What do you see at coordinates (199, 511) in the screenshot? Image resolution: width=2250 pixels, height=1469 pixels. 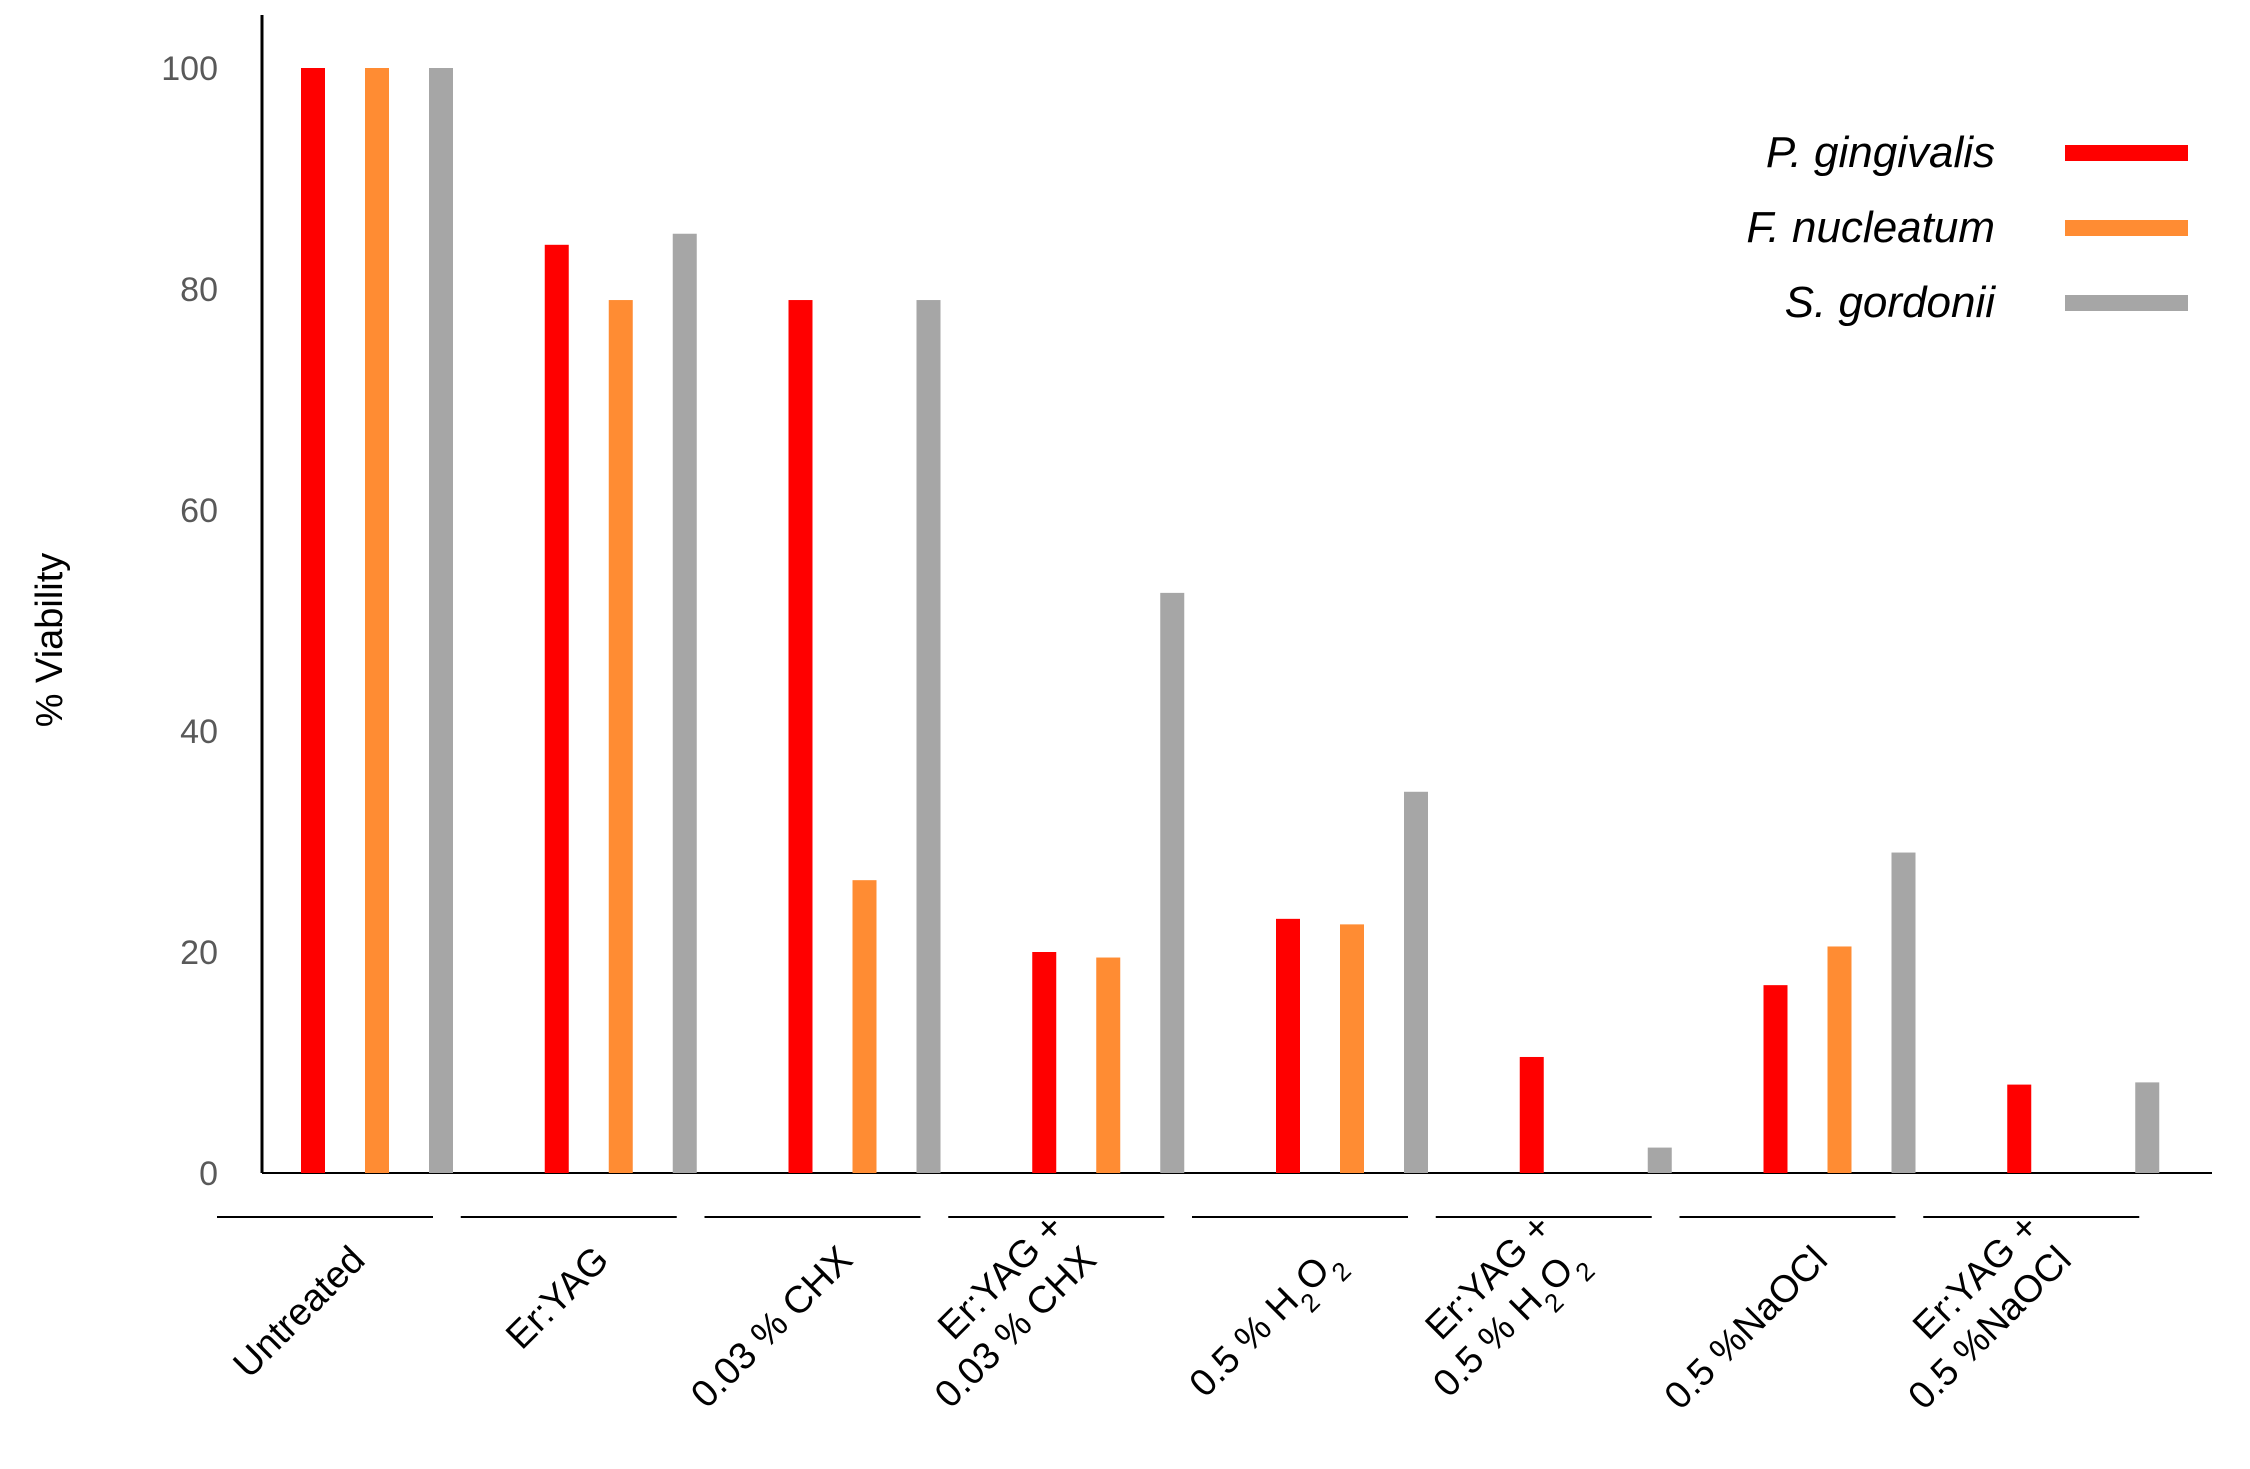 I see `y-tick-label: 60` at bounding box center [199, 511].